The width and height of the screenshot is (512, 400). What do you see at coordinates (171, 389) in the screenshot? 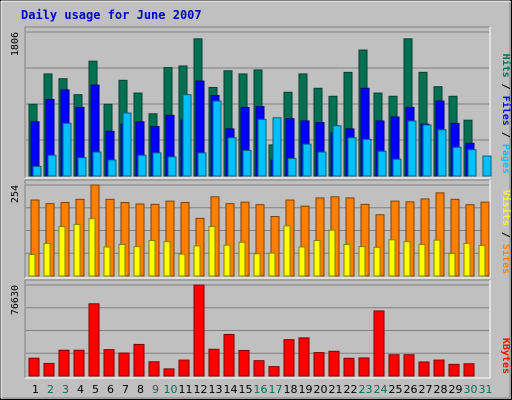
I see `x-label-day-10: 10` at bounding box center [171, 389].